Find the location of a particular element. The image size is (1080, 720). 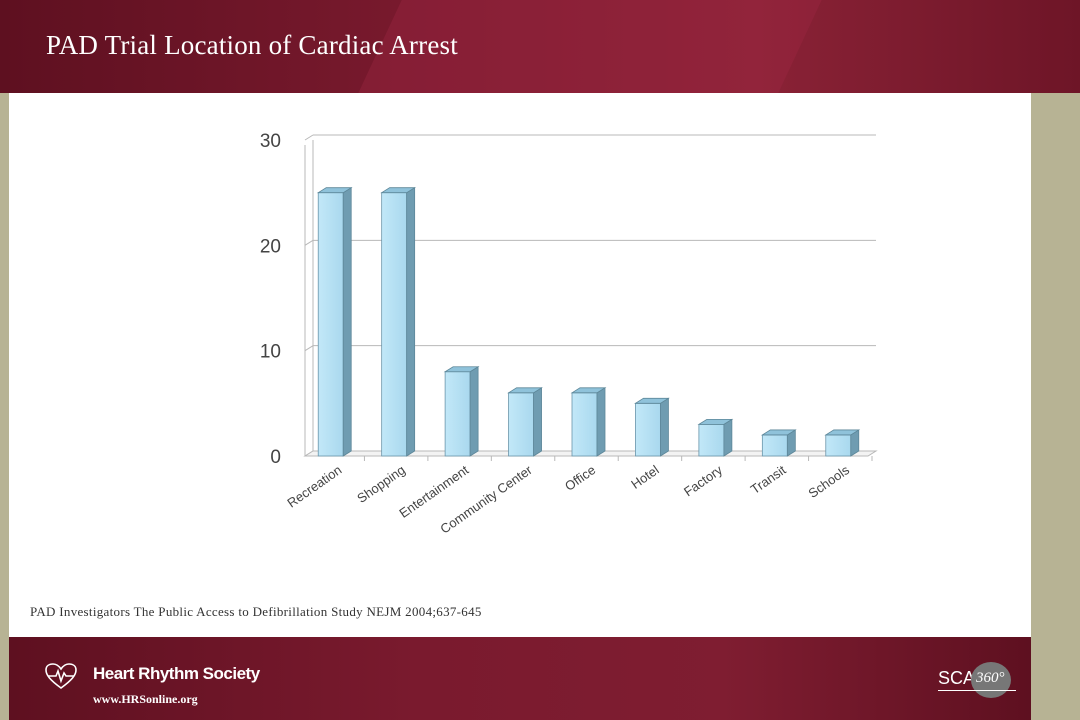

y-tick-label: 20 is located at coordinates (270, 246).